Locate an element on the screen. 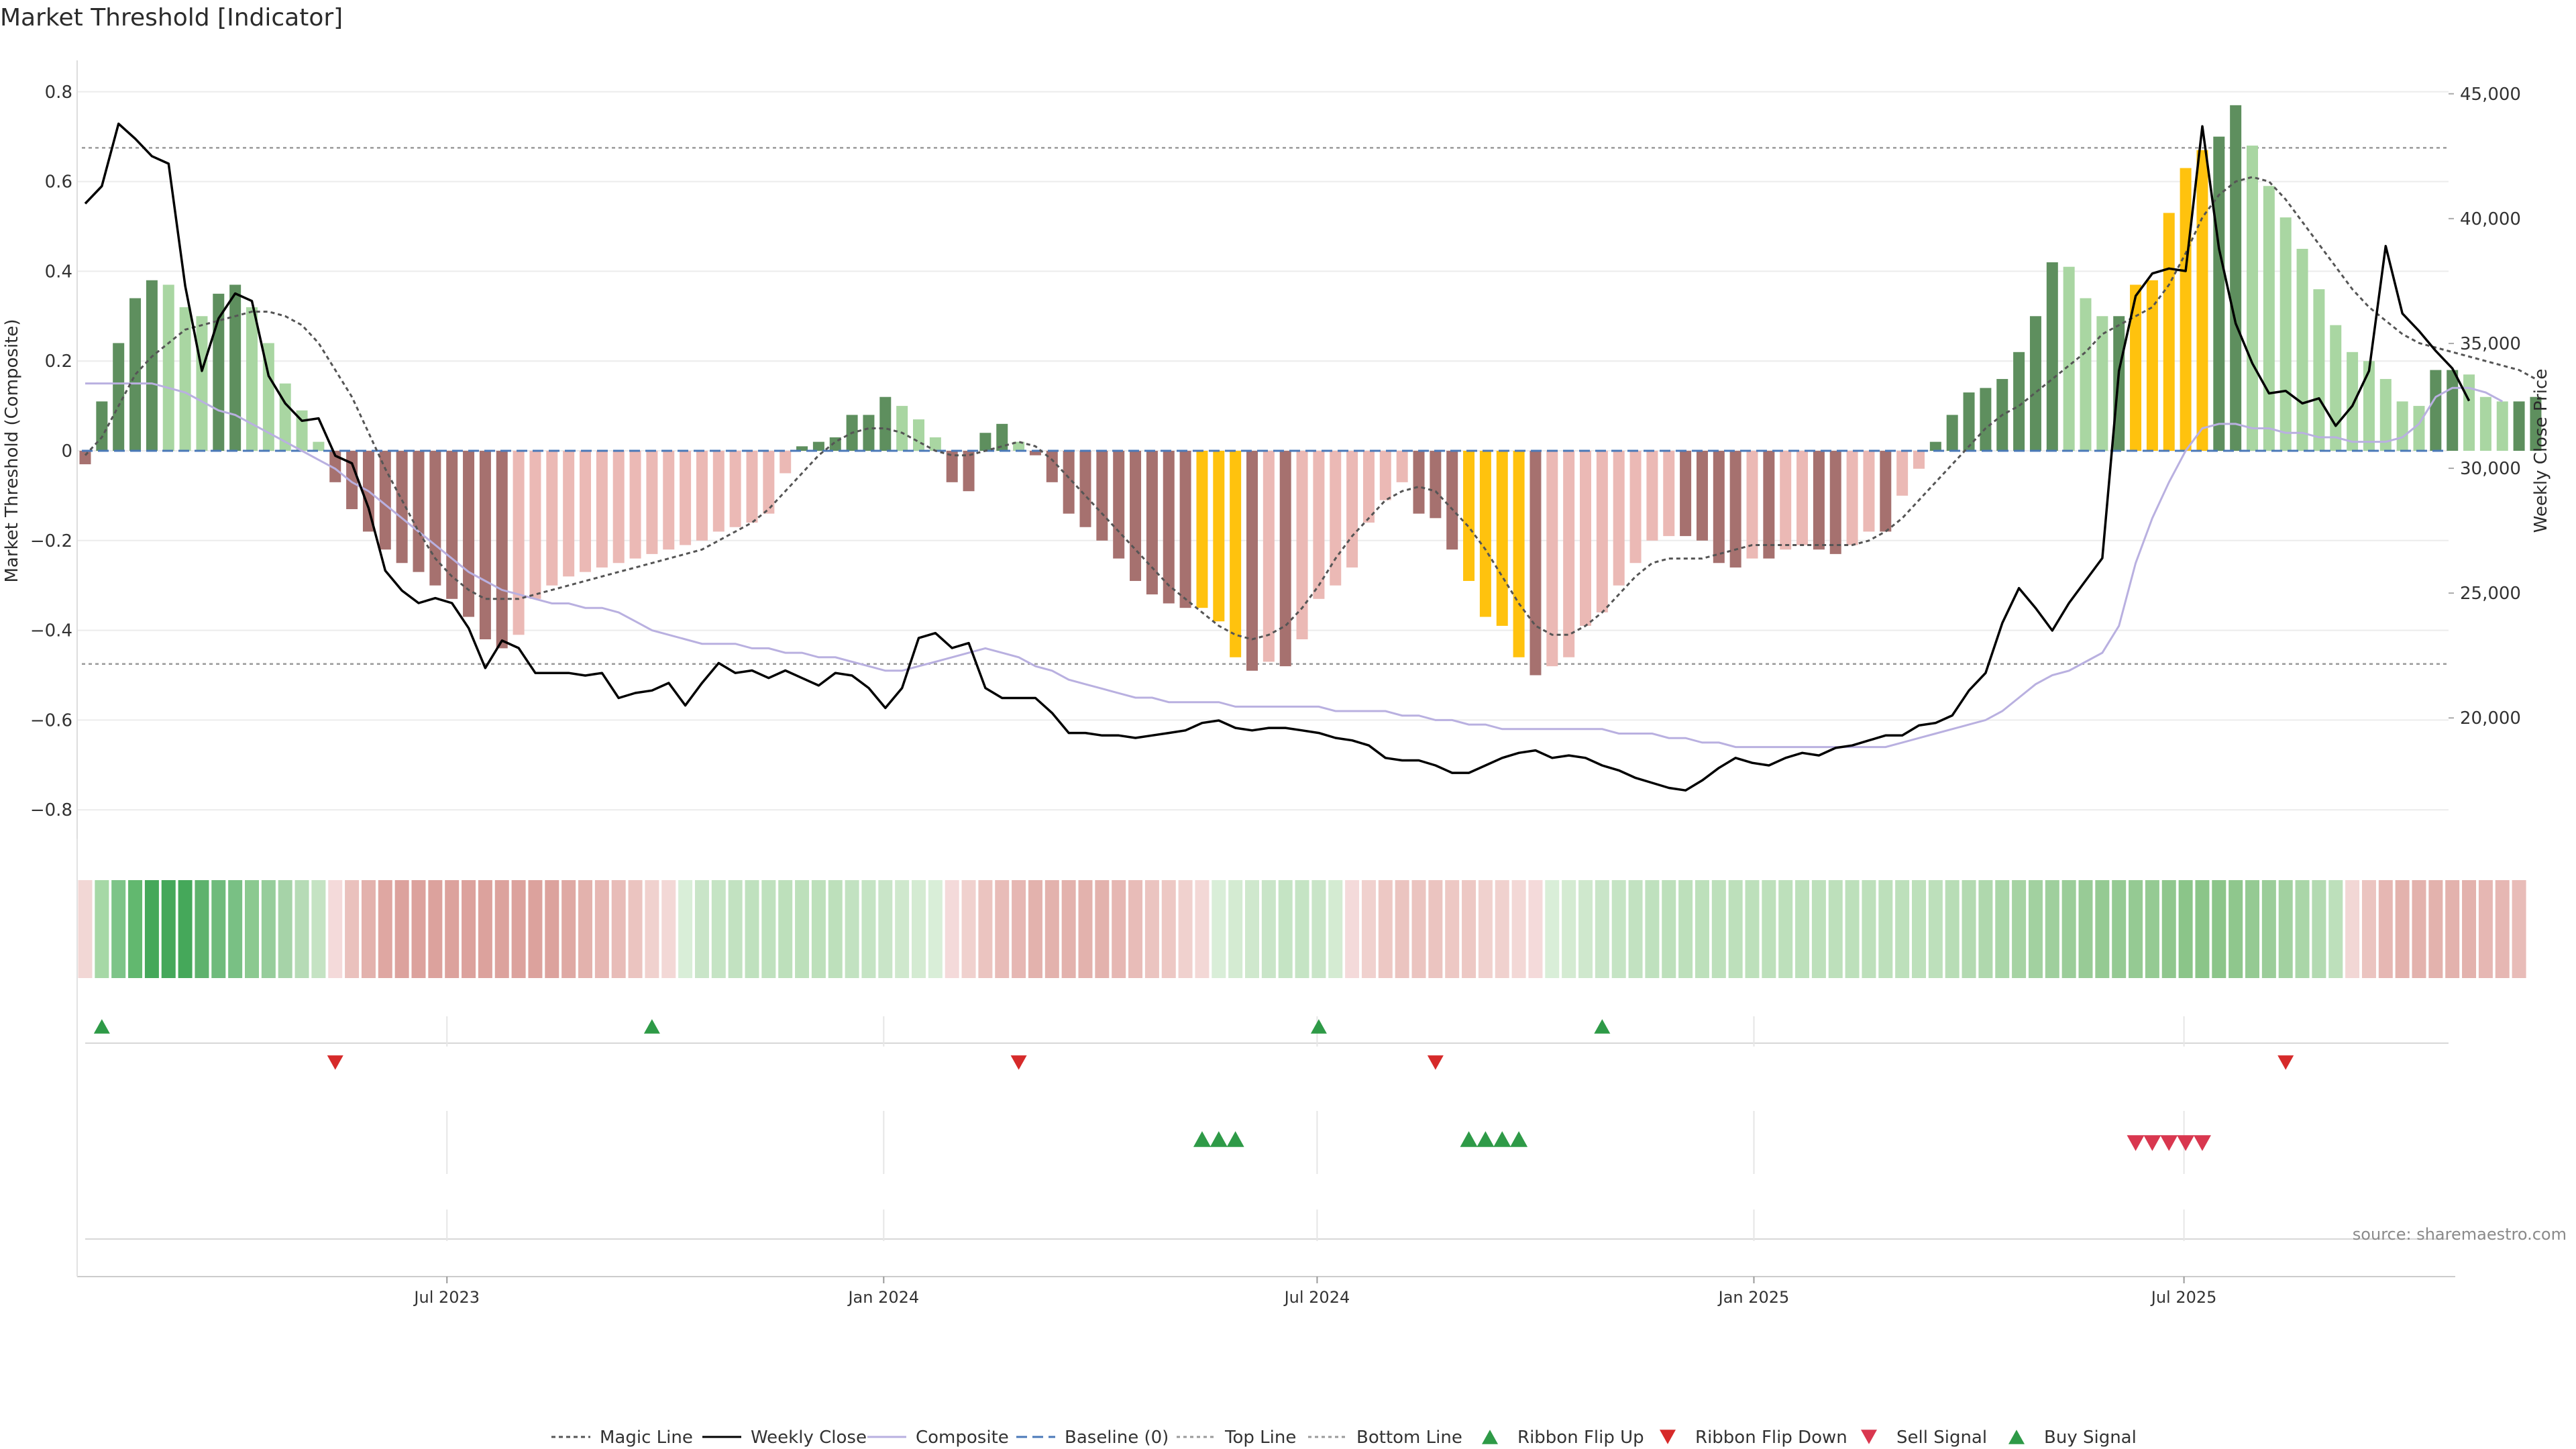 The height and width of the screenshot is (1449, 2576). sell-signal-marker is located at coordinates (2202, 1143).